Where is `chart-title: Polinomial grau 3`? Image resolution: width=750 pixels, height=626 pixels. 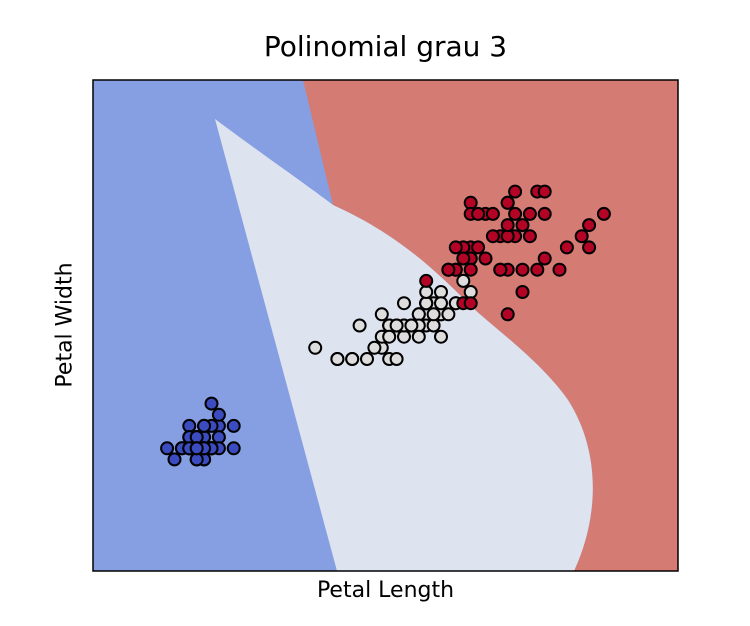
chart-title: Polinomial grau 3 is located at coordinates (385, 46).